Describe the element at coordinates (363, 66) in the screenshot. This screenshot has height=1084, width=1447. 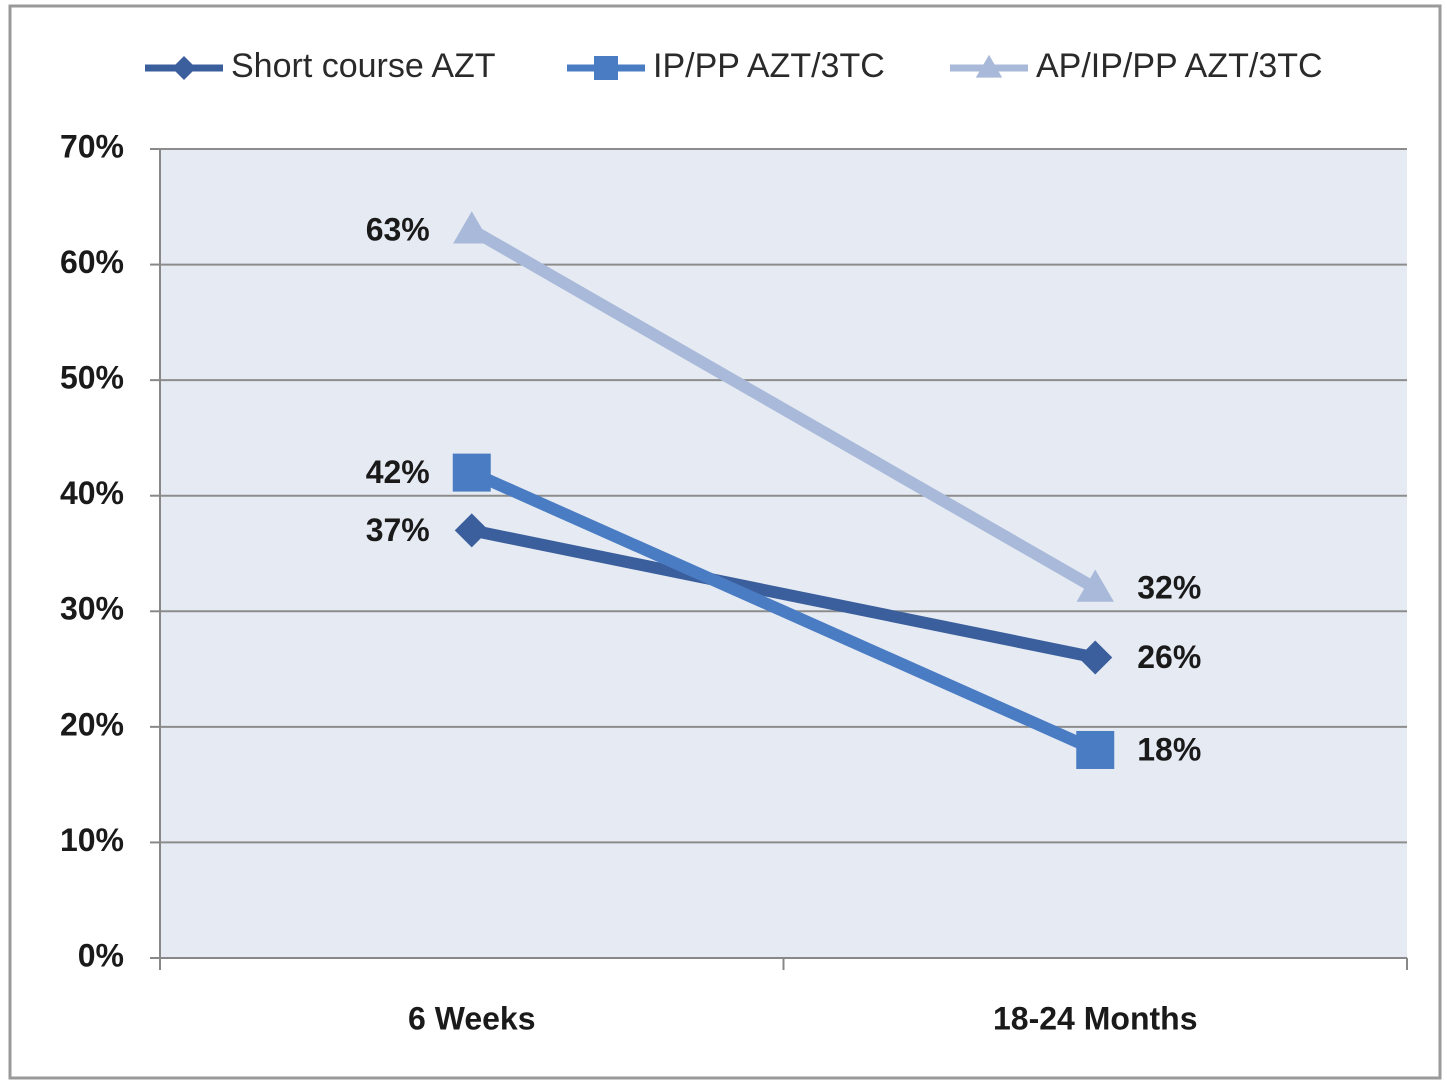
I see `legend-label: Short course AZT` at that location.